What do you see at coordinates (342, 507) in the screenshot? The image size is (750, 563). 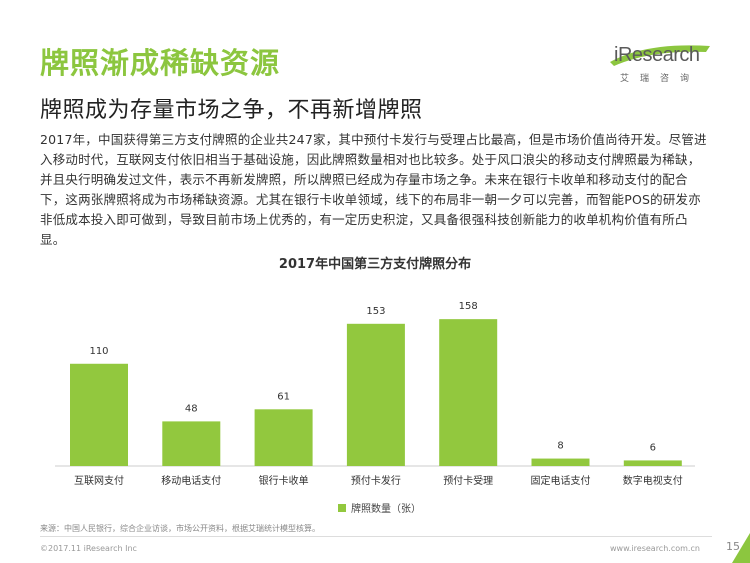 I see `legend-swatch` at bounding box center [342, 507].